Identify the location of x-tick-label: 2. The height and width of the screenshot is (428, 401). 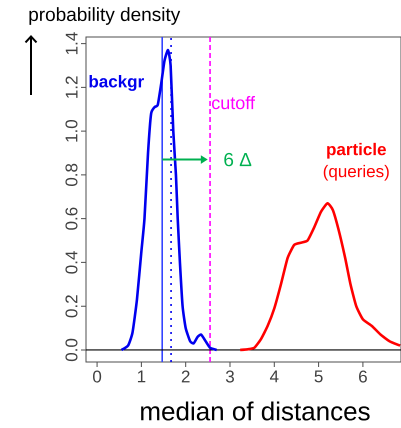
(186, 376).